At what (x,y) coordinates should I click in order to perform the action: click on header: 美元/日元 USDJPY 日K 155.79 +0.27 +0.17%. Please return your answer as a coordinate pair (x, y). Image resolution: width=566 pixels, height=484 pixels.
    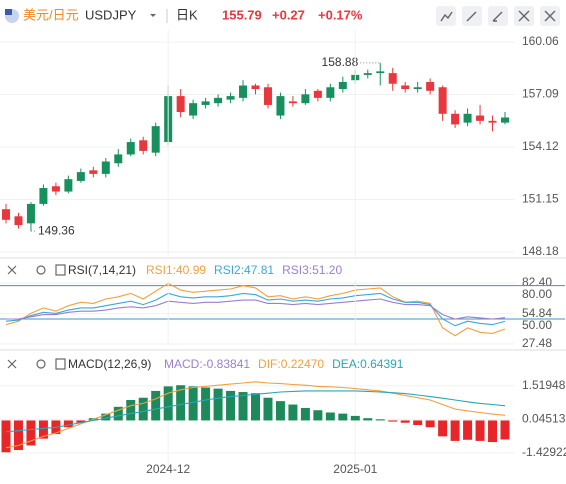
    Looking at the image, I should click on (282, 16).